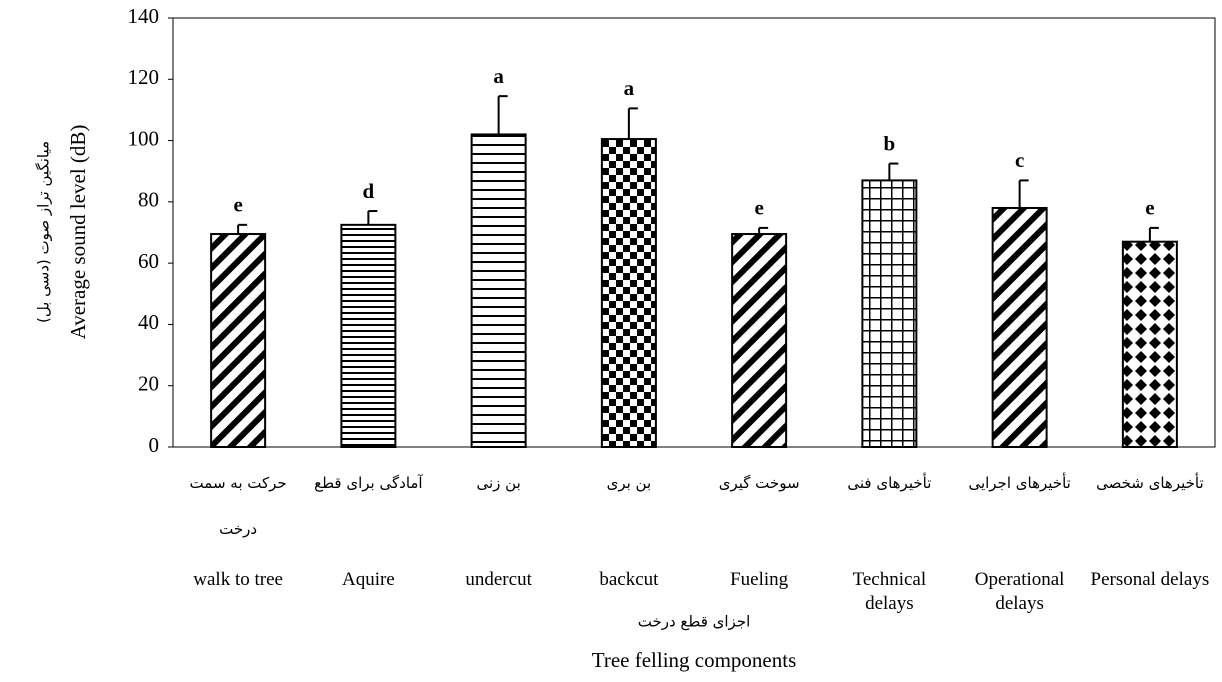  Describe the element at coordinates (694, 660) in the screenshot. I see `x-axis-title: Tree felling components` at that location.